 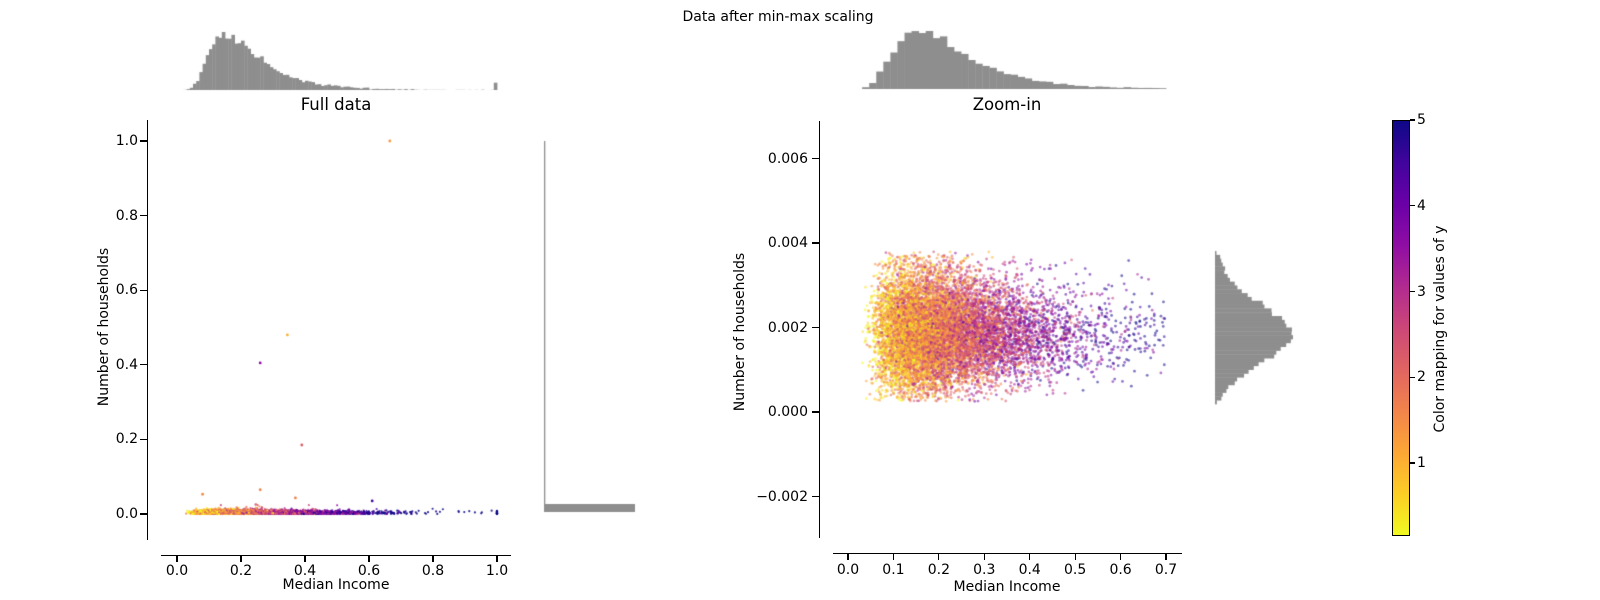 What do you see at coordinates (820, 329) in the screenshot?
I see `zoom-in-left-spine` at bounding box center [820, 329].